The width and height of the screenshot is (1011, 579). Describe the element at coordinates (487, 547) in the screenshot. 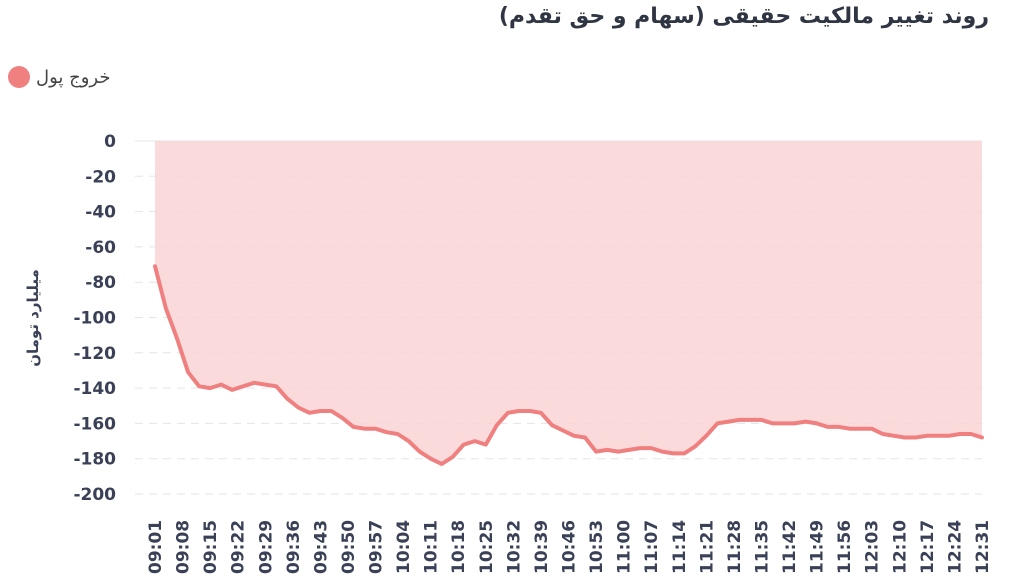

I see `x-tick-label: 10:25` at that location.